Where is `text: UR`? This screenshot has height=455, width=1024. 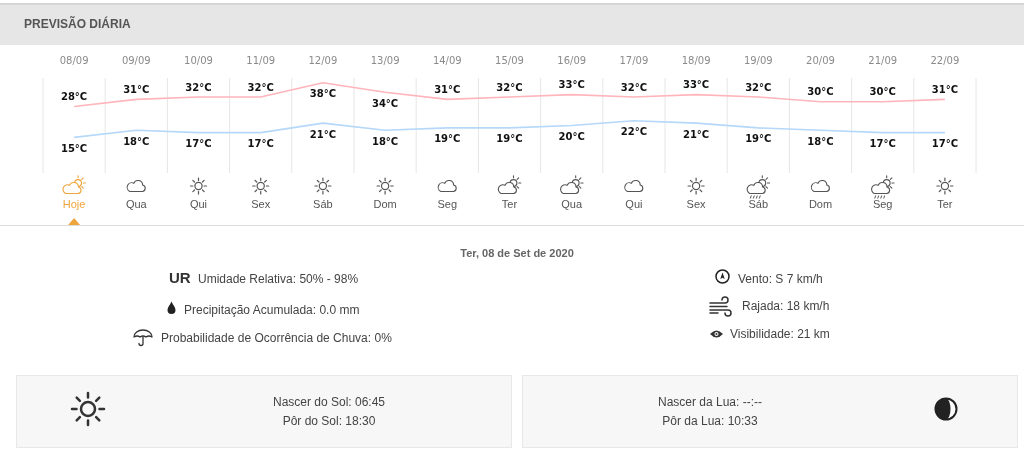
text: UR is located at coordinates (180, 278).